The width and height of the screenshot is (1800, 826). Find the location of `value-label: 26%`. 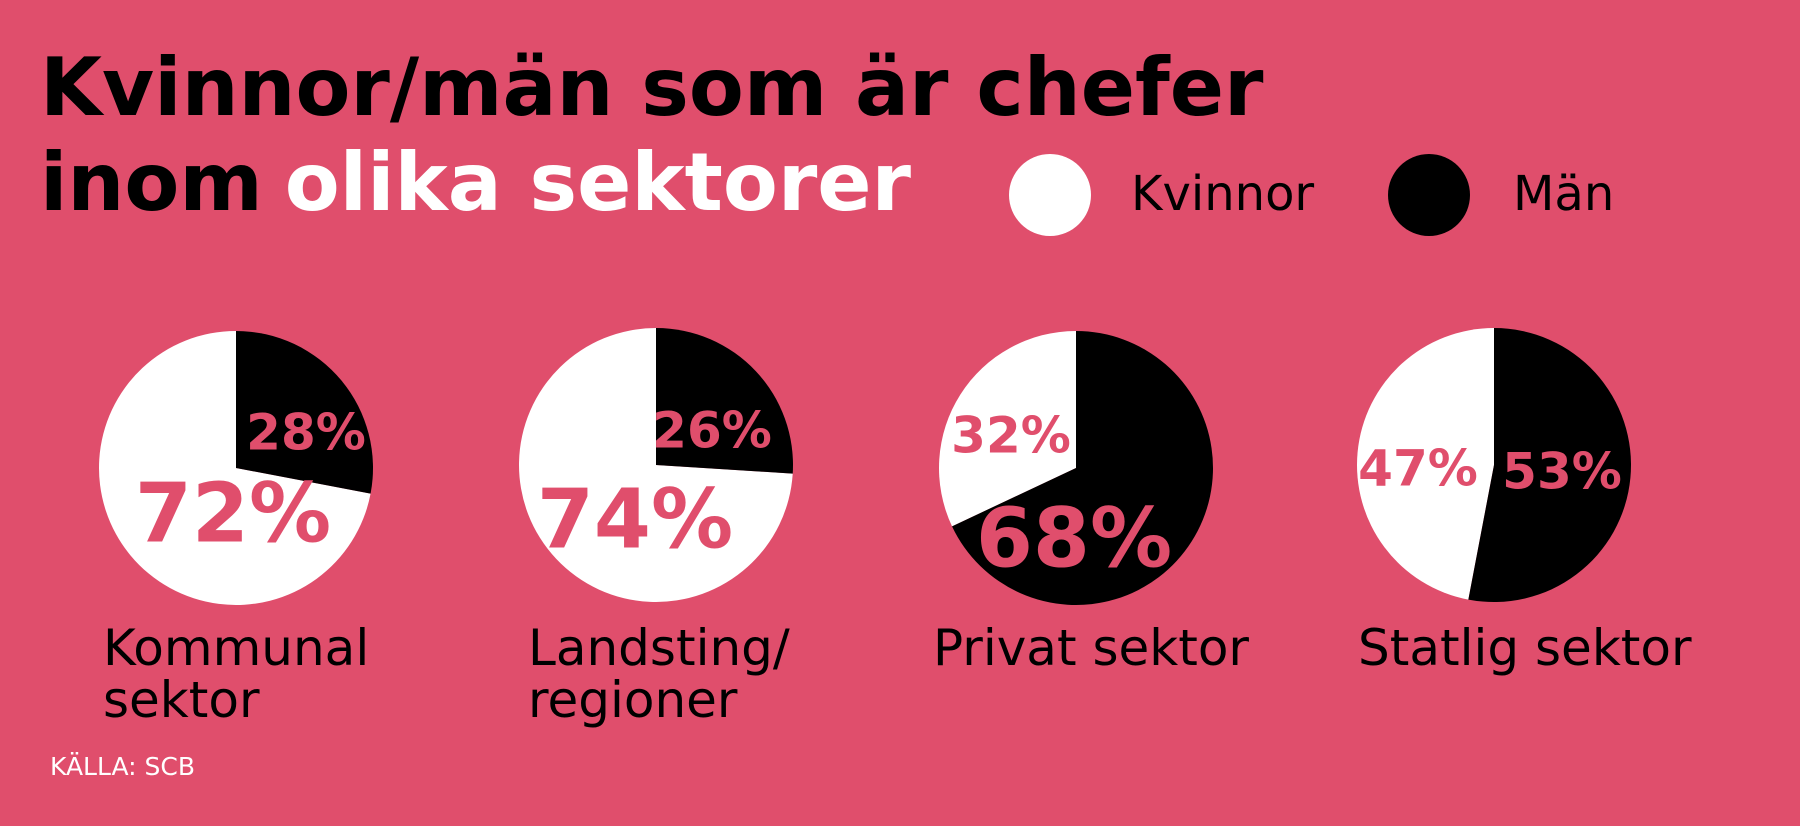

value-label: 26% is located at coordinates (712, 431).